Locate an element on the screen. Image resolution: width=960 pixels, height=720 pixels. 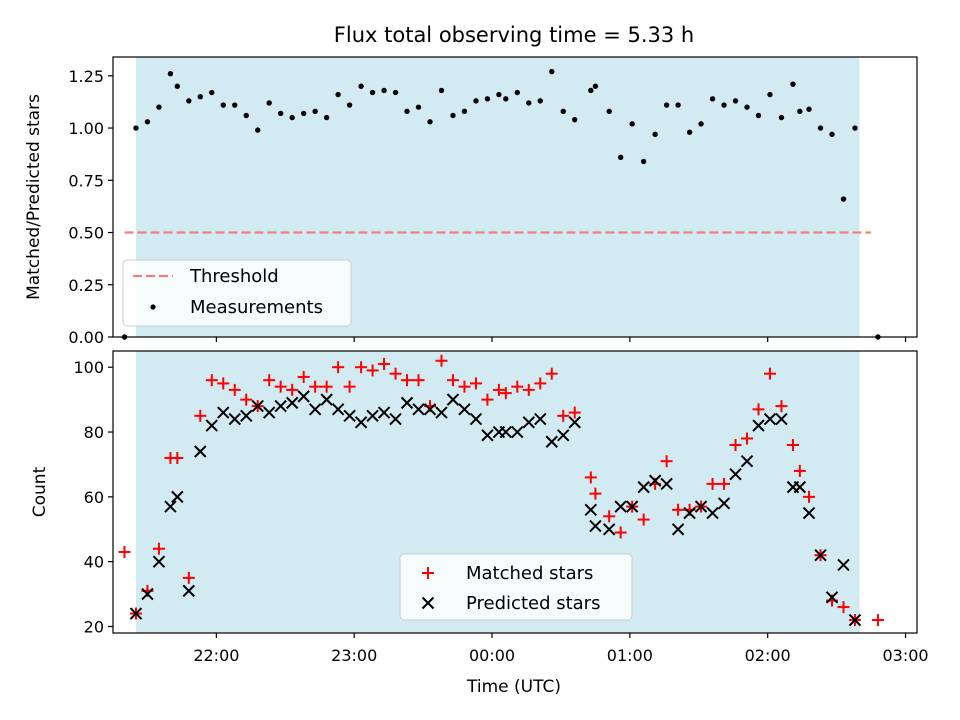
bottom-y-axis-label: Count is located at coordinates (40, 491).